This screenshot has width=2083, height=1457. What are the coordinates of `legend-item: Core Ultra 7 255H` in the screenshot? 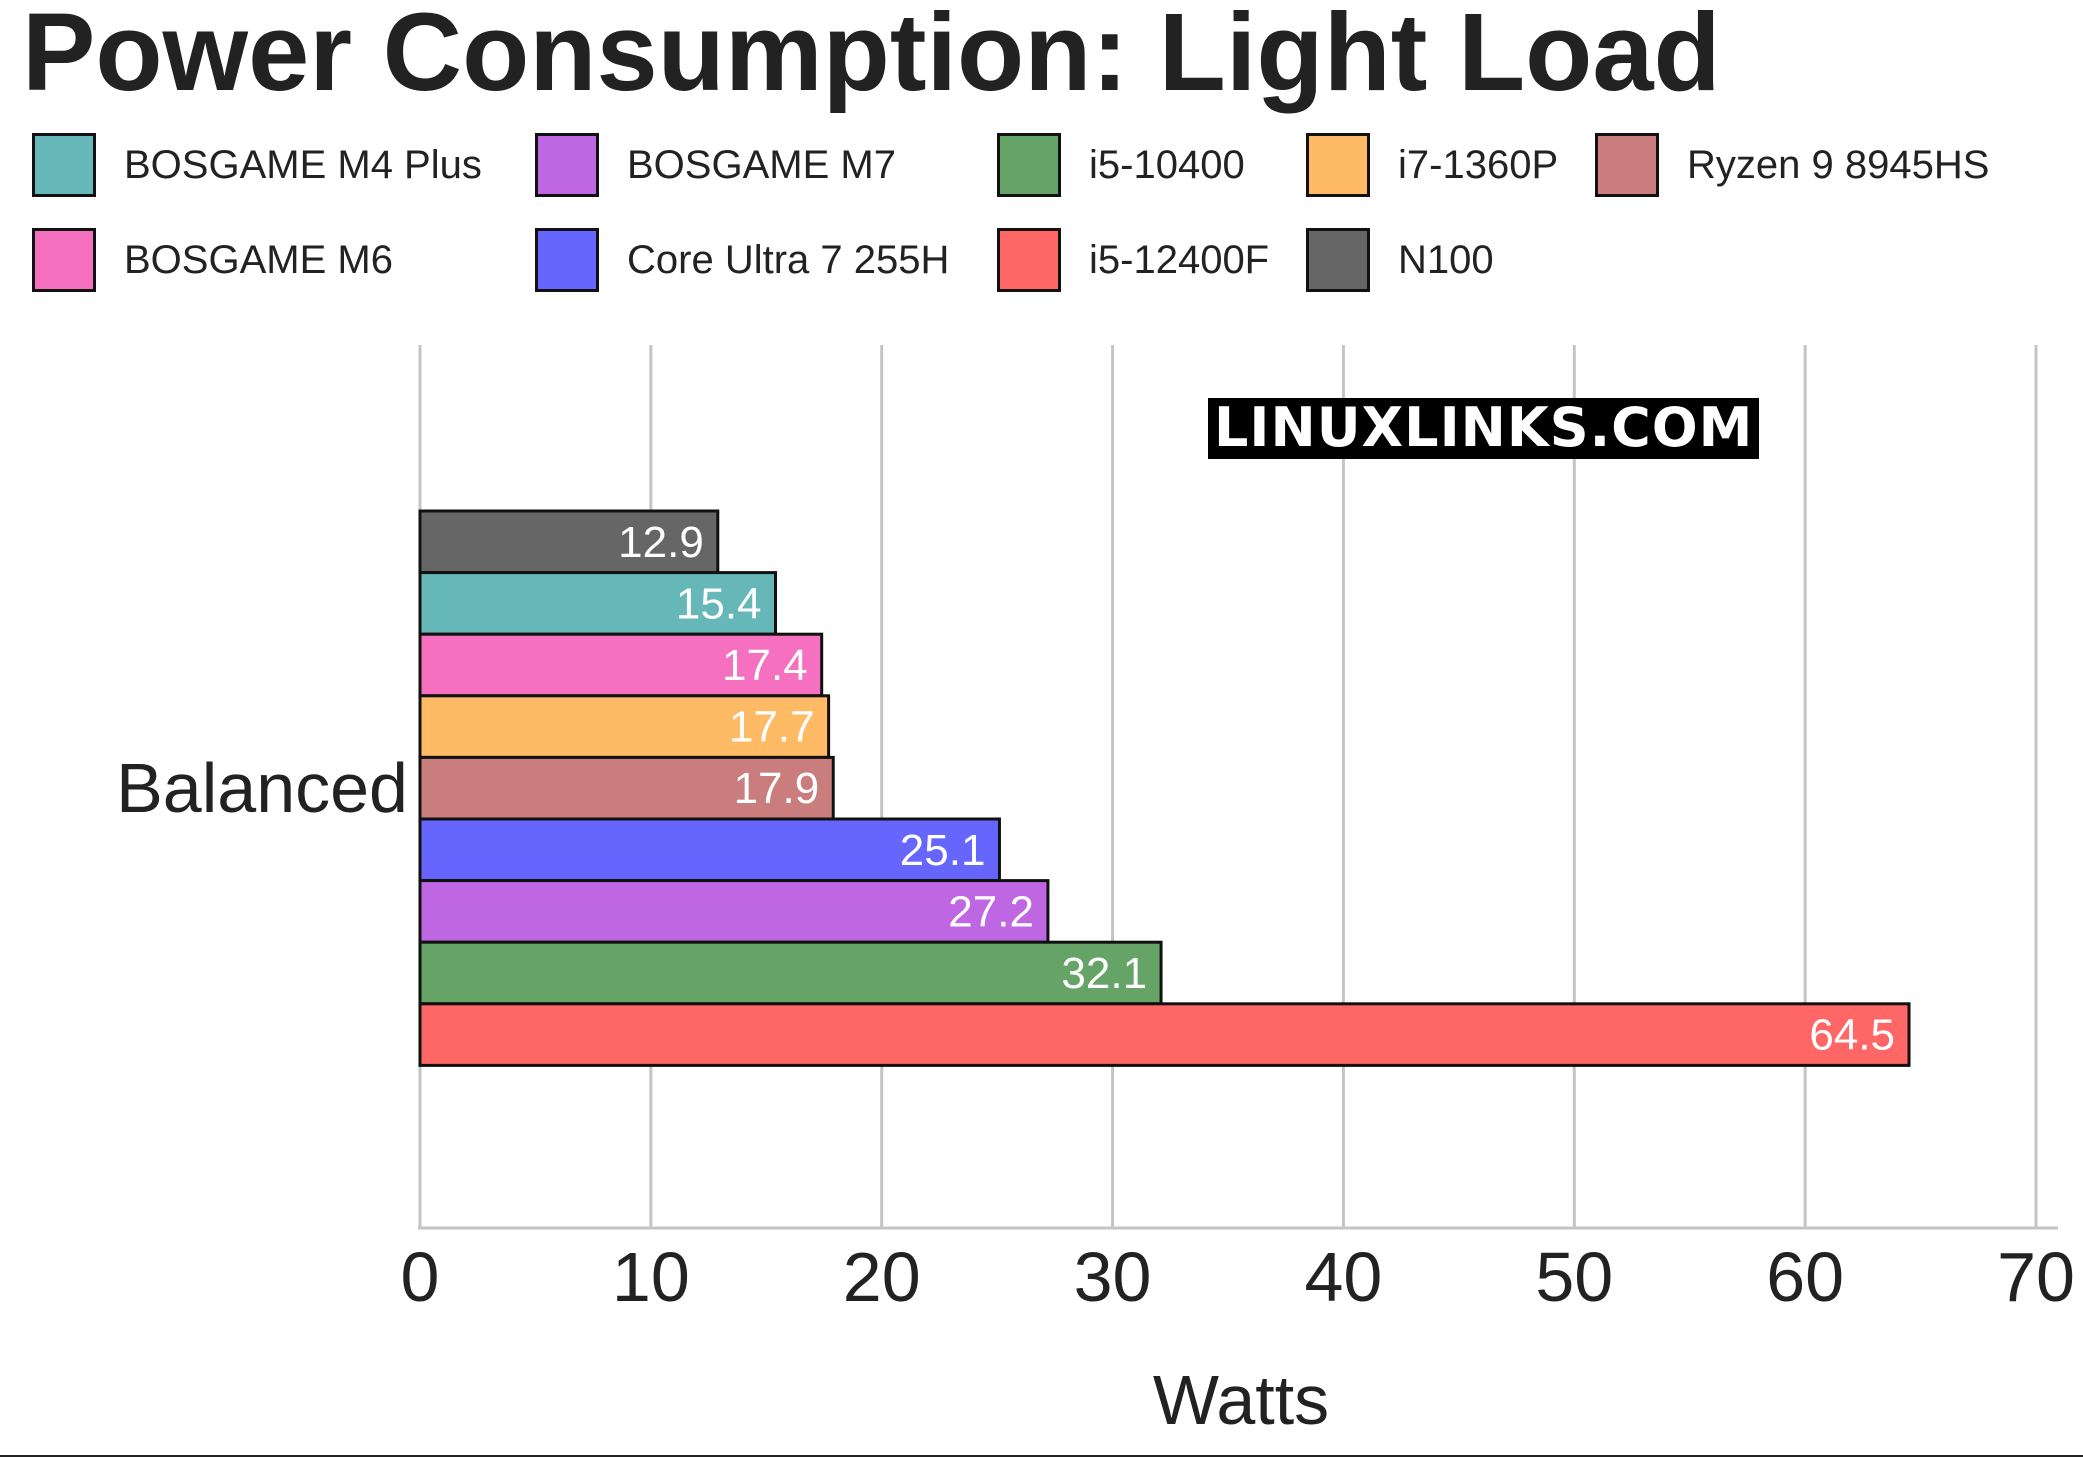 It's located at (742, 260).